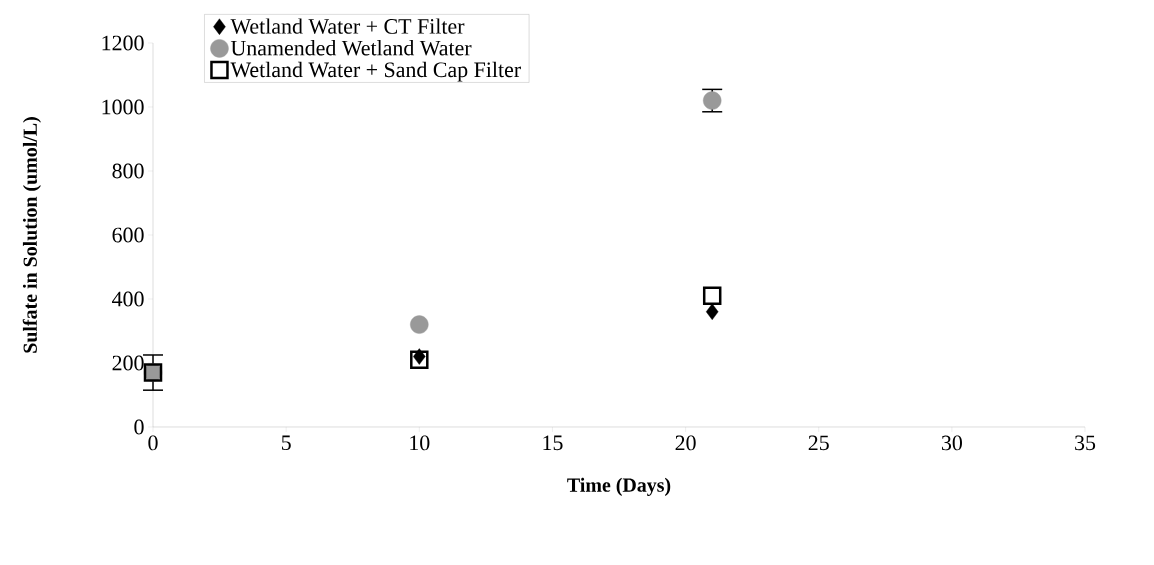  What do you see at coordinates (818, 443) in the screenshot?
I see `x-tick-label: 25` at bounding box center [818, 443].